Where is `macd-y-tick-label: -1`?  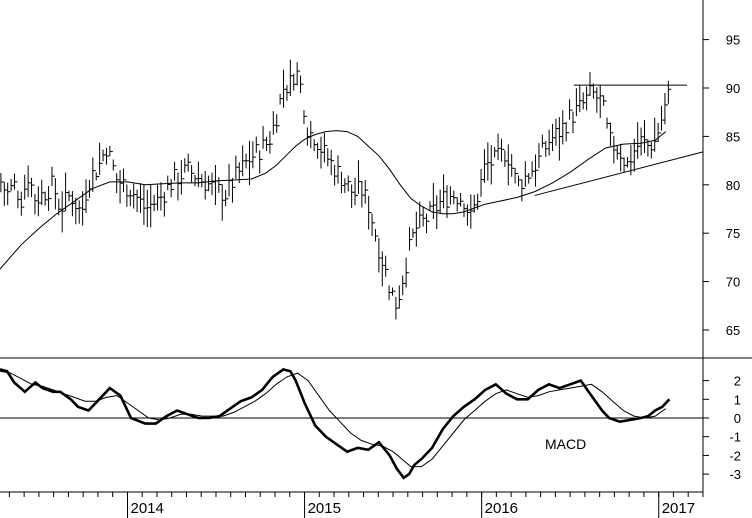
macd-y-tick-label: -1 is located at coordinates (735, 437).